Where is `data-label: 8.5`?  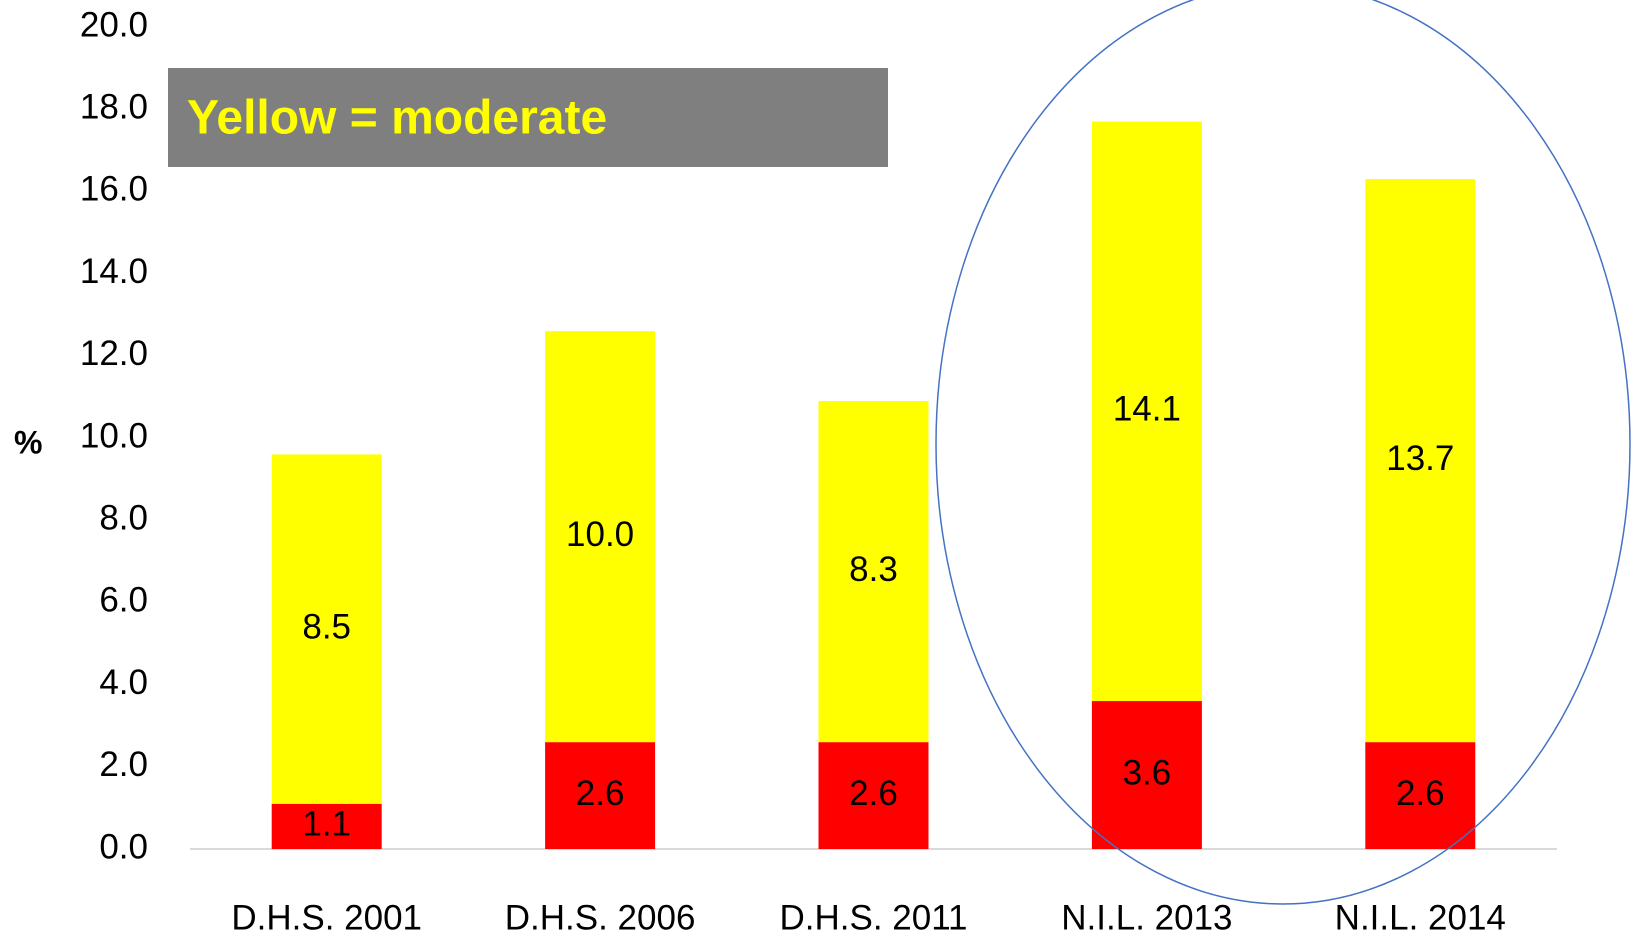 data-label: 8.5 is located at coordinates (326, 626).